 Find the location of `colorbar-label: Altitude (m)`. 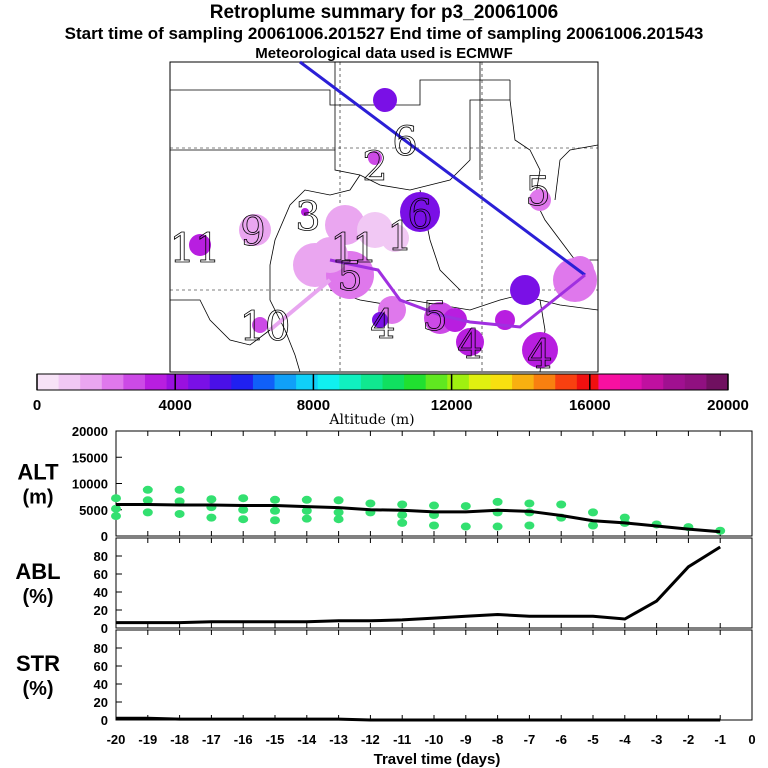

colorbar-label: Altitude (m) is located at coordinates (371, 420).